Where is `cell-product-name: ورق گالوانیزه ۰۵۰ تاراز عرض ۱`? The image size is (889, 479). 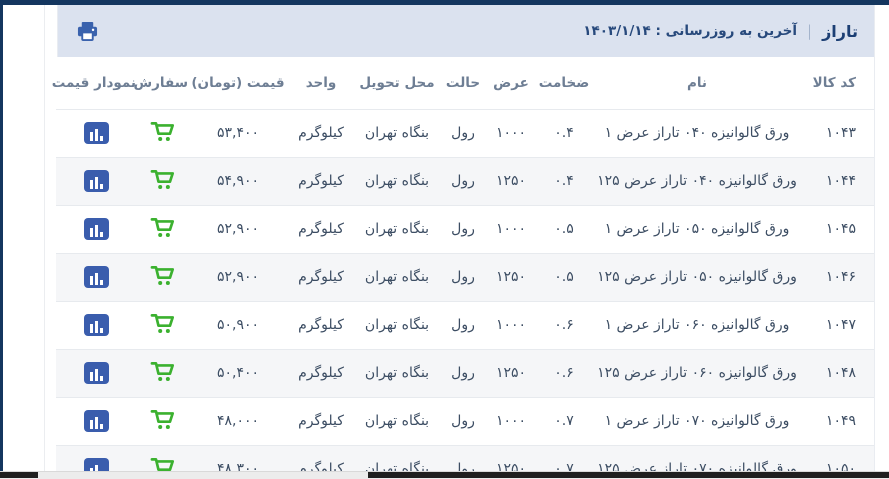 cell-product-name: ورق گالوانیزه ۰۵۰ تاراز عرض ۱ is located at coordinates (697, 229).